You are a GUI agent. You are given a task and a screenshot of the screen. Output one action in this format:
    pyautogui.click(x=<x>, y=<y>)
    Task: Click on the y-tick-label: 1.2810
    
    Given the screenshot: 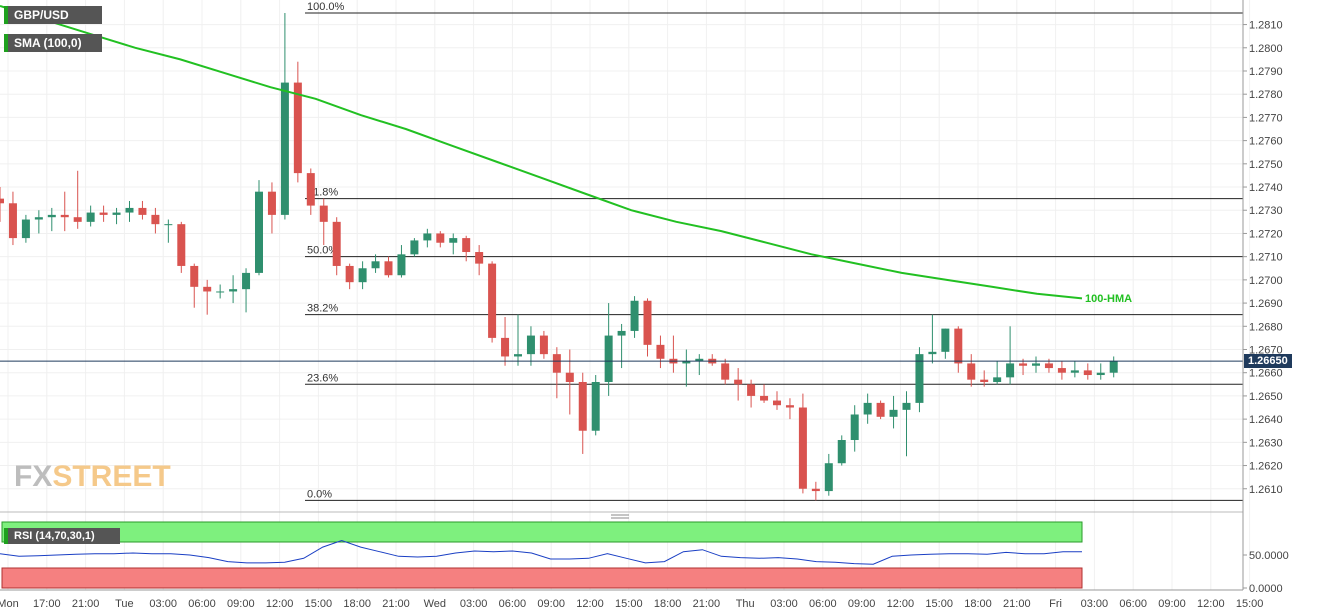 What is the action you would take?
    pyautogui.click(x=1266, y=26)
    